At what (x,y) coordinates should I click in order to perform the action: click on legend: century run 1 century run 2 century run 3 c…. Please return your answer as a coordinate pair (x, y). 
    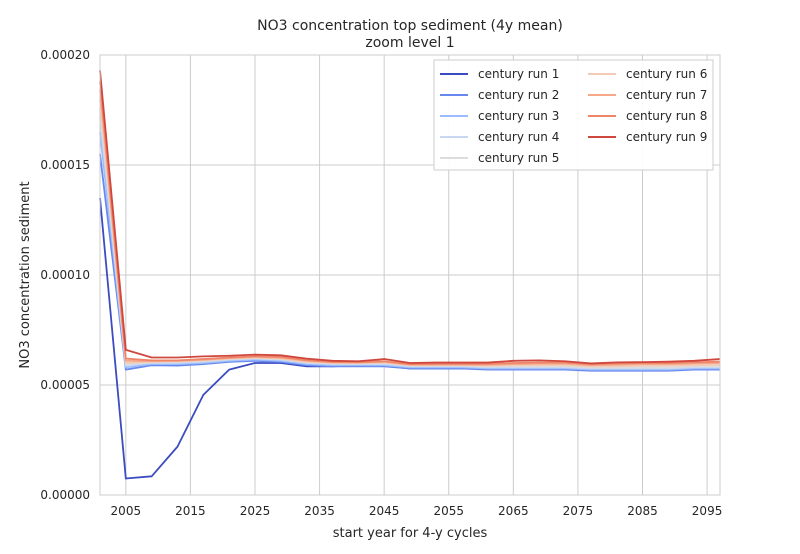
    Looking at the image, I should click on (573, 115).